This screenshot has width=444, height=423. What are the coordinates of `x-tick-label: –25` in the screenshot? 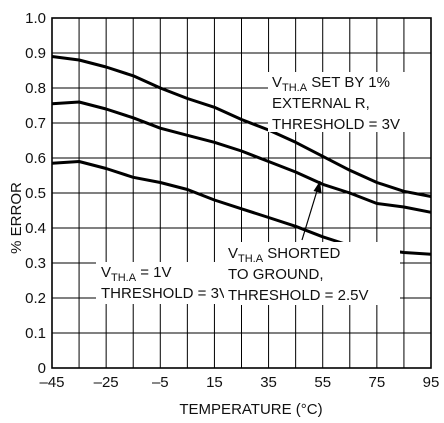 It's located at (106, 382).